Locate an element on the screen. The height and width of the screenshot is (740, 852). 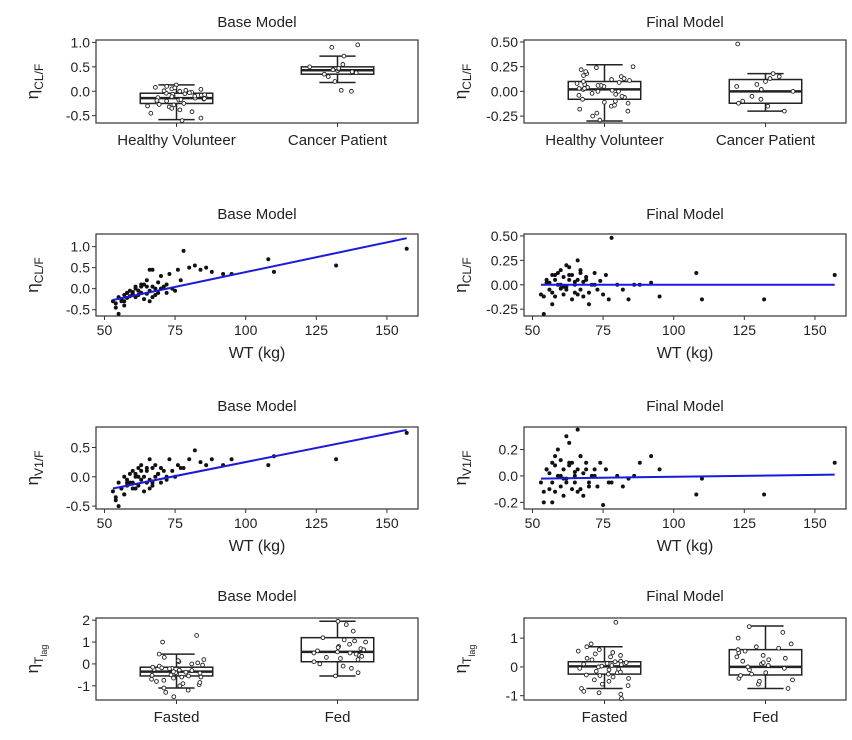
y-axis-label: ηTlag is located at coordinates (464, 659).